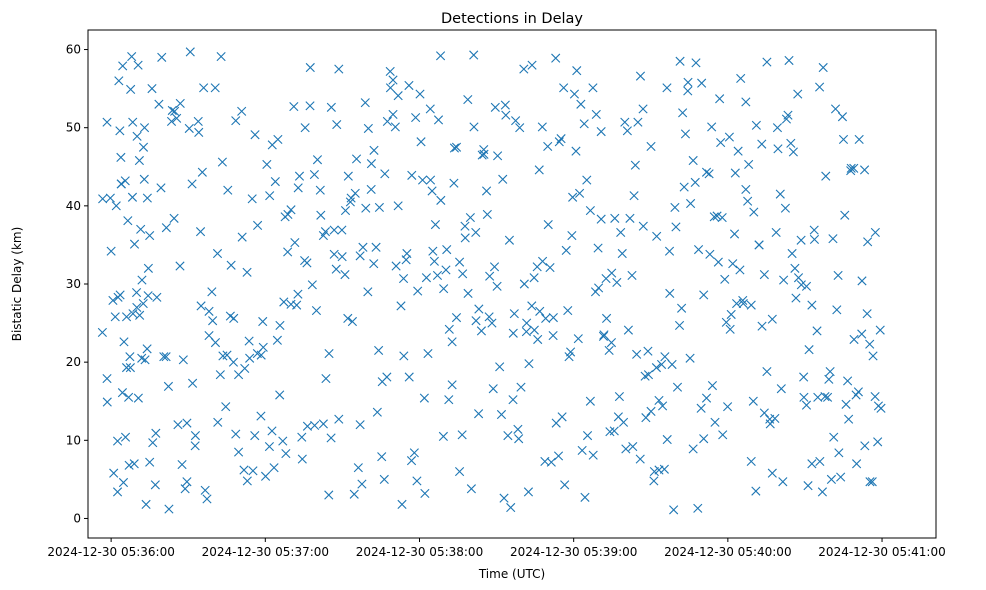 This screenshot has height=590, width=986. What do you see at coordinates (512, 19) in the screenshot?
I see `chart-title: Detections in Delay` at bounding box center [512, 19].